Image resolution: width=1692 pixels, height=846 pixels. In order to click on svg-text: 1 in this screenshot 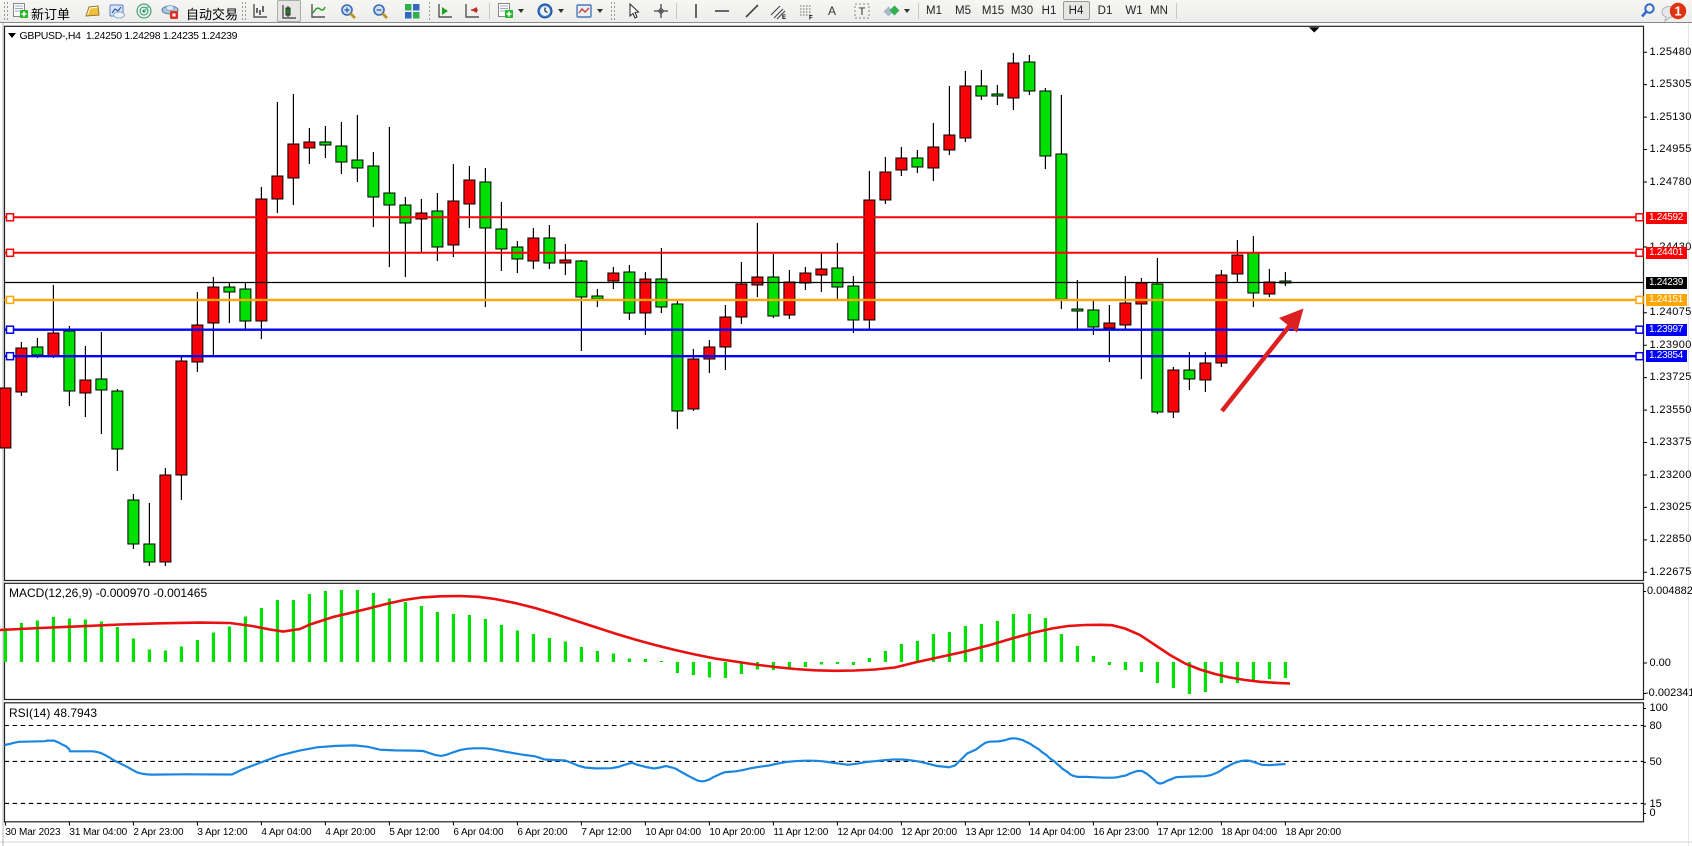, I will do `click(1677, 11)`.